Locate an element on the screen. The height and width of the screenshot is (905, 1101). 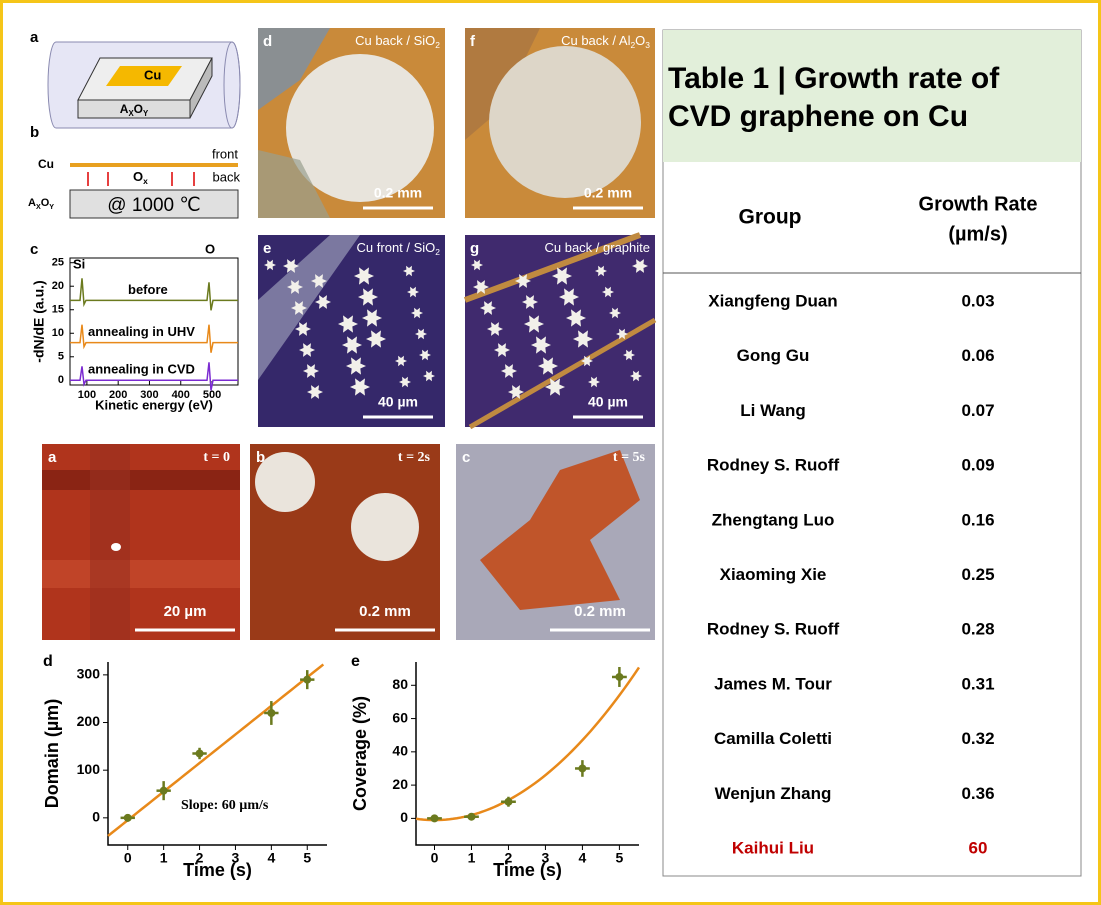
annealing-schematic is located at coordinates (154, 191).